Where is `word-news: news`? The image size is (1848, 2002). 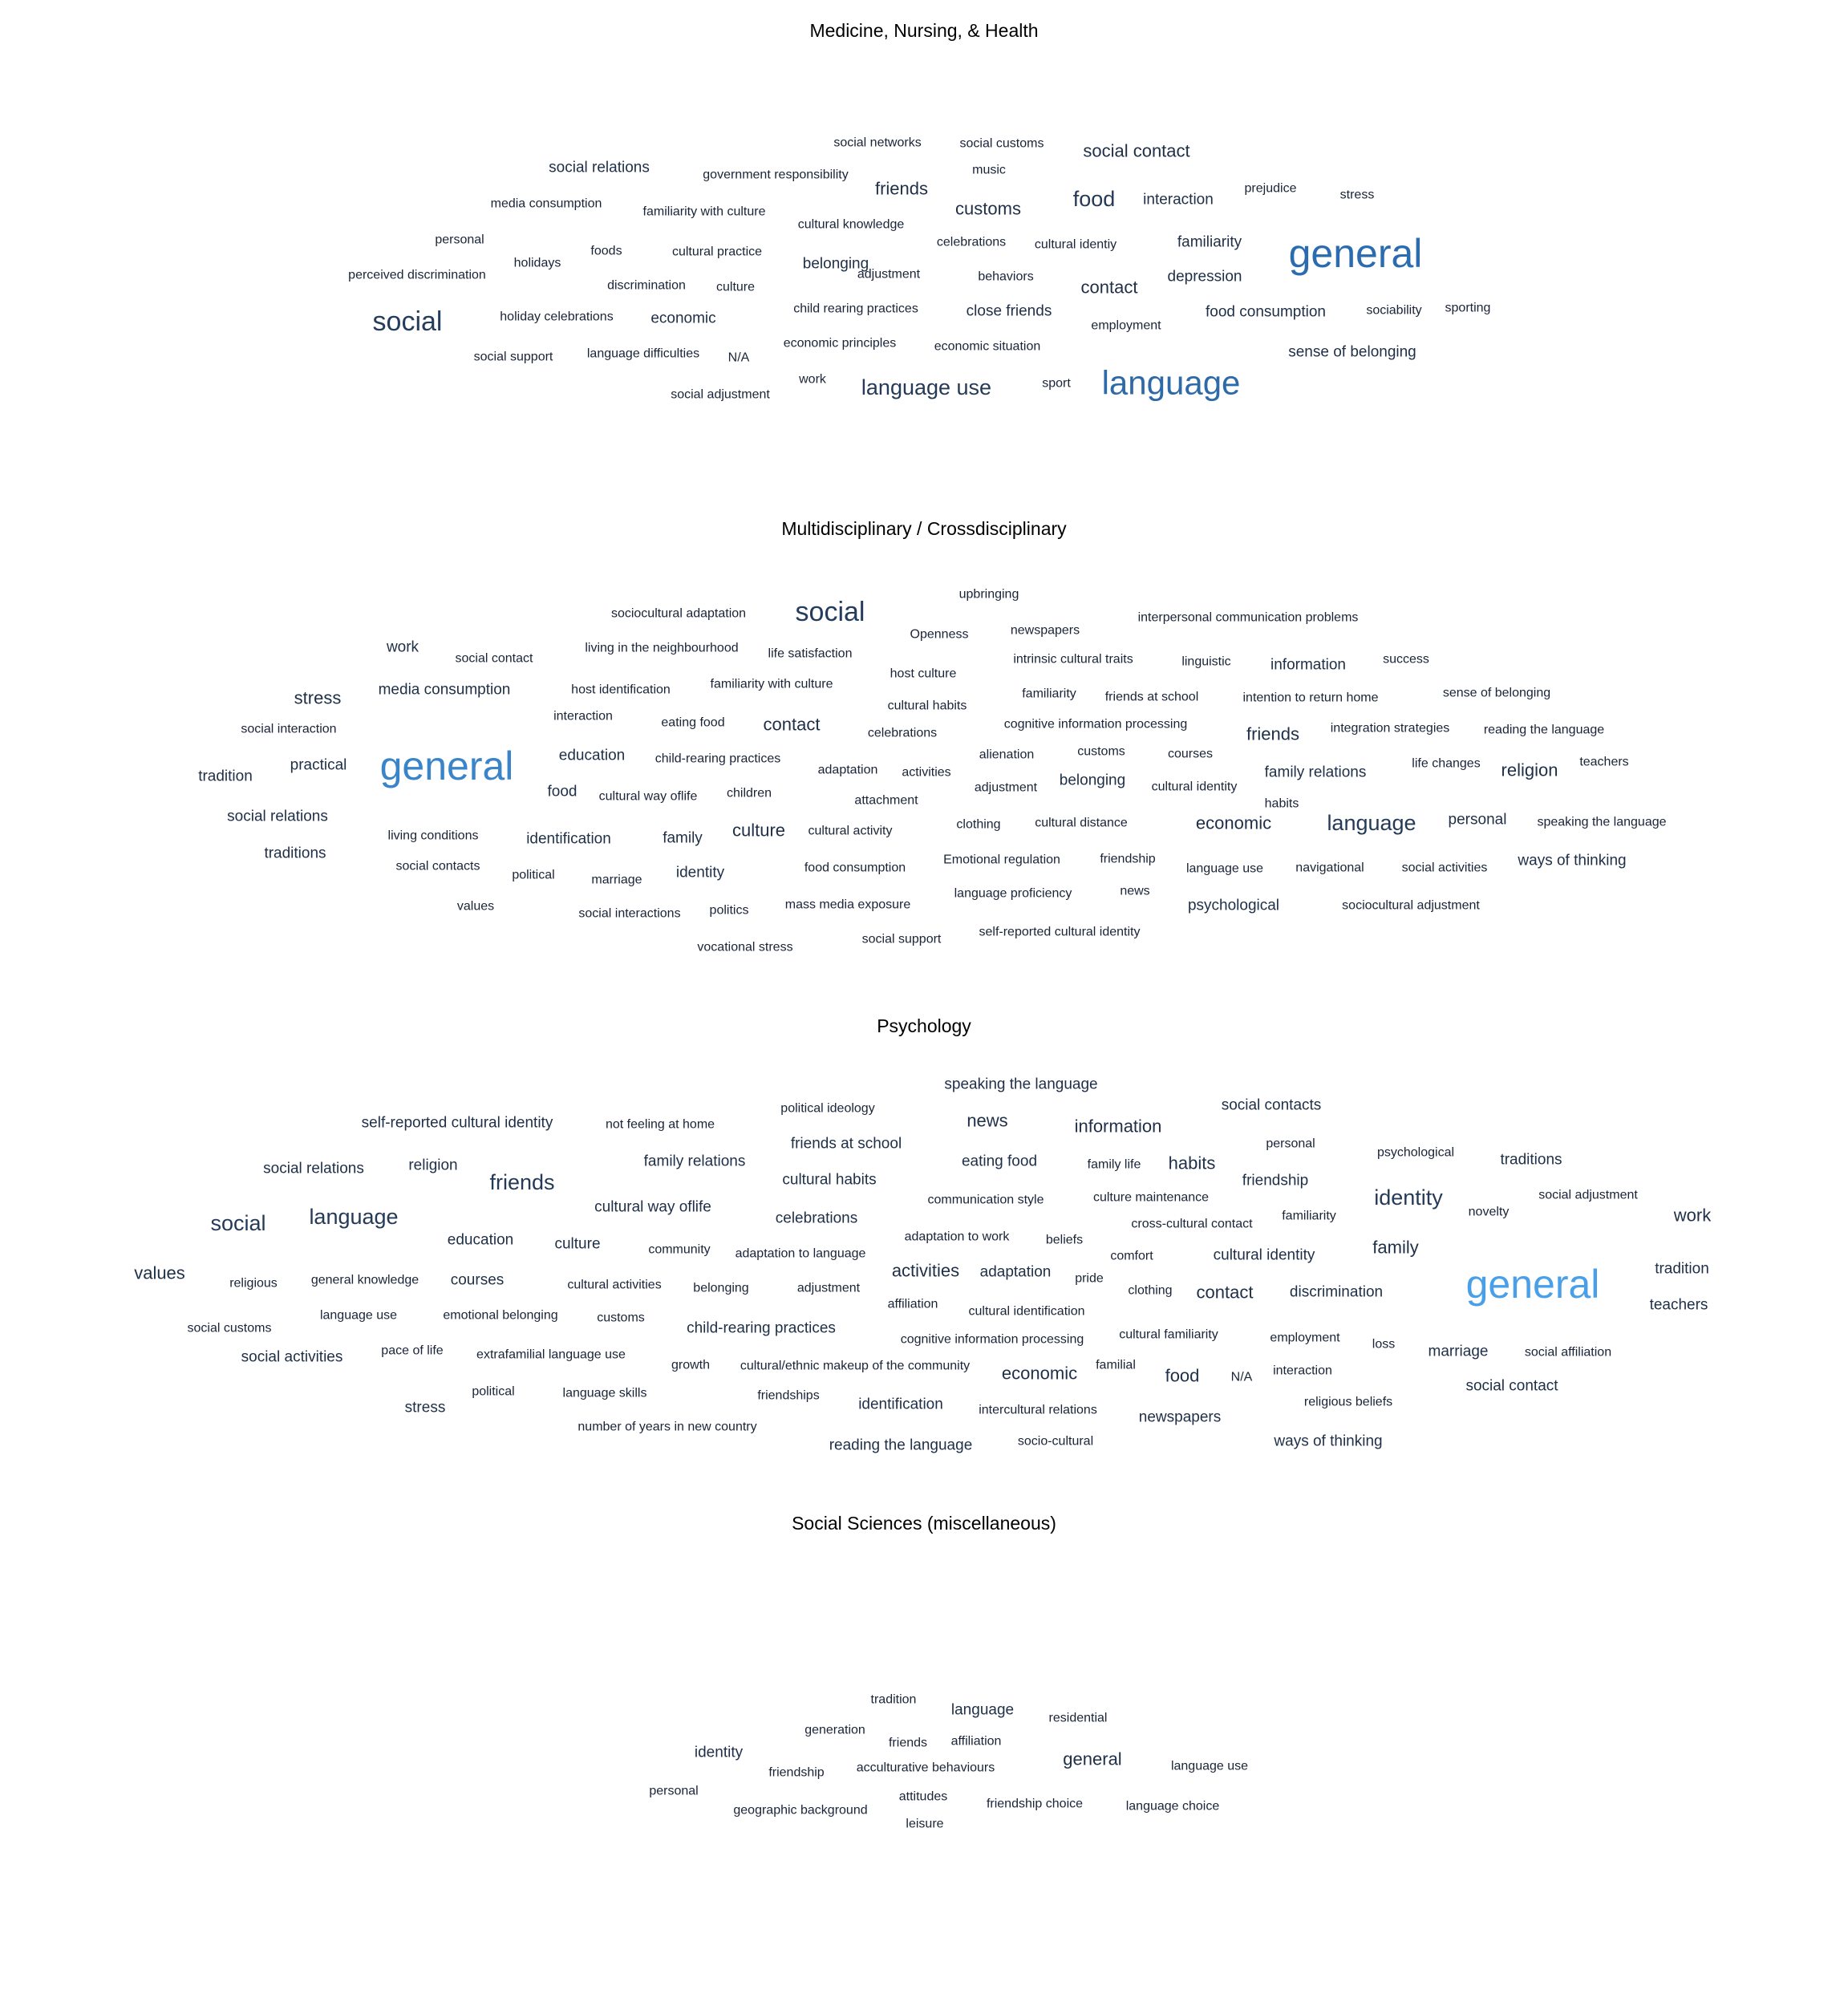 word-news: news is located at coordinates (987, 1121).